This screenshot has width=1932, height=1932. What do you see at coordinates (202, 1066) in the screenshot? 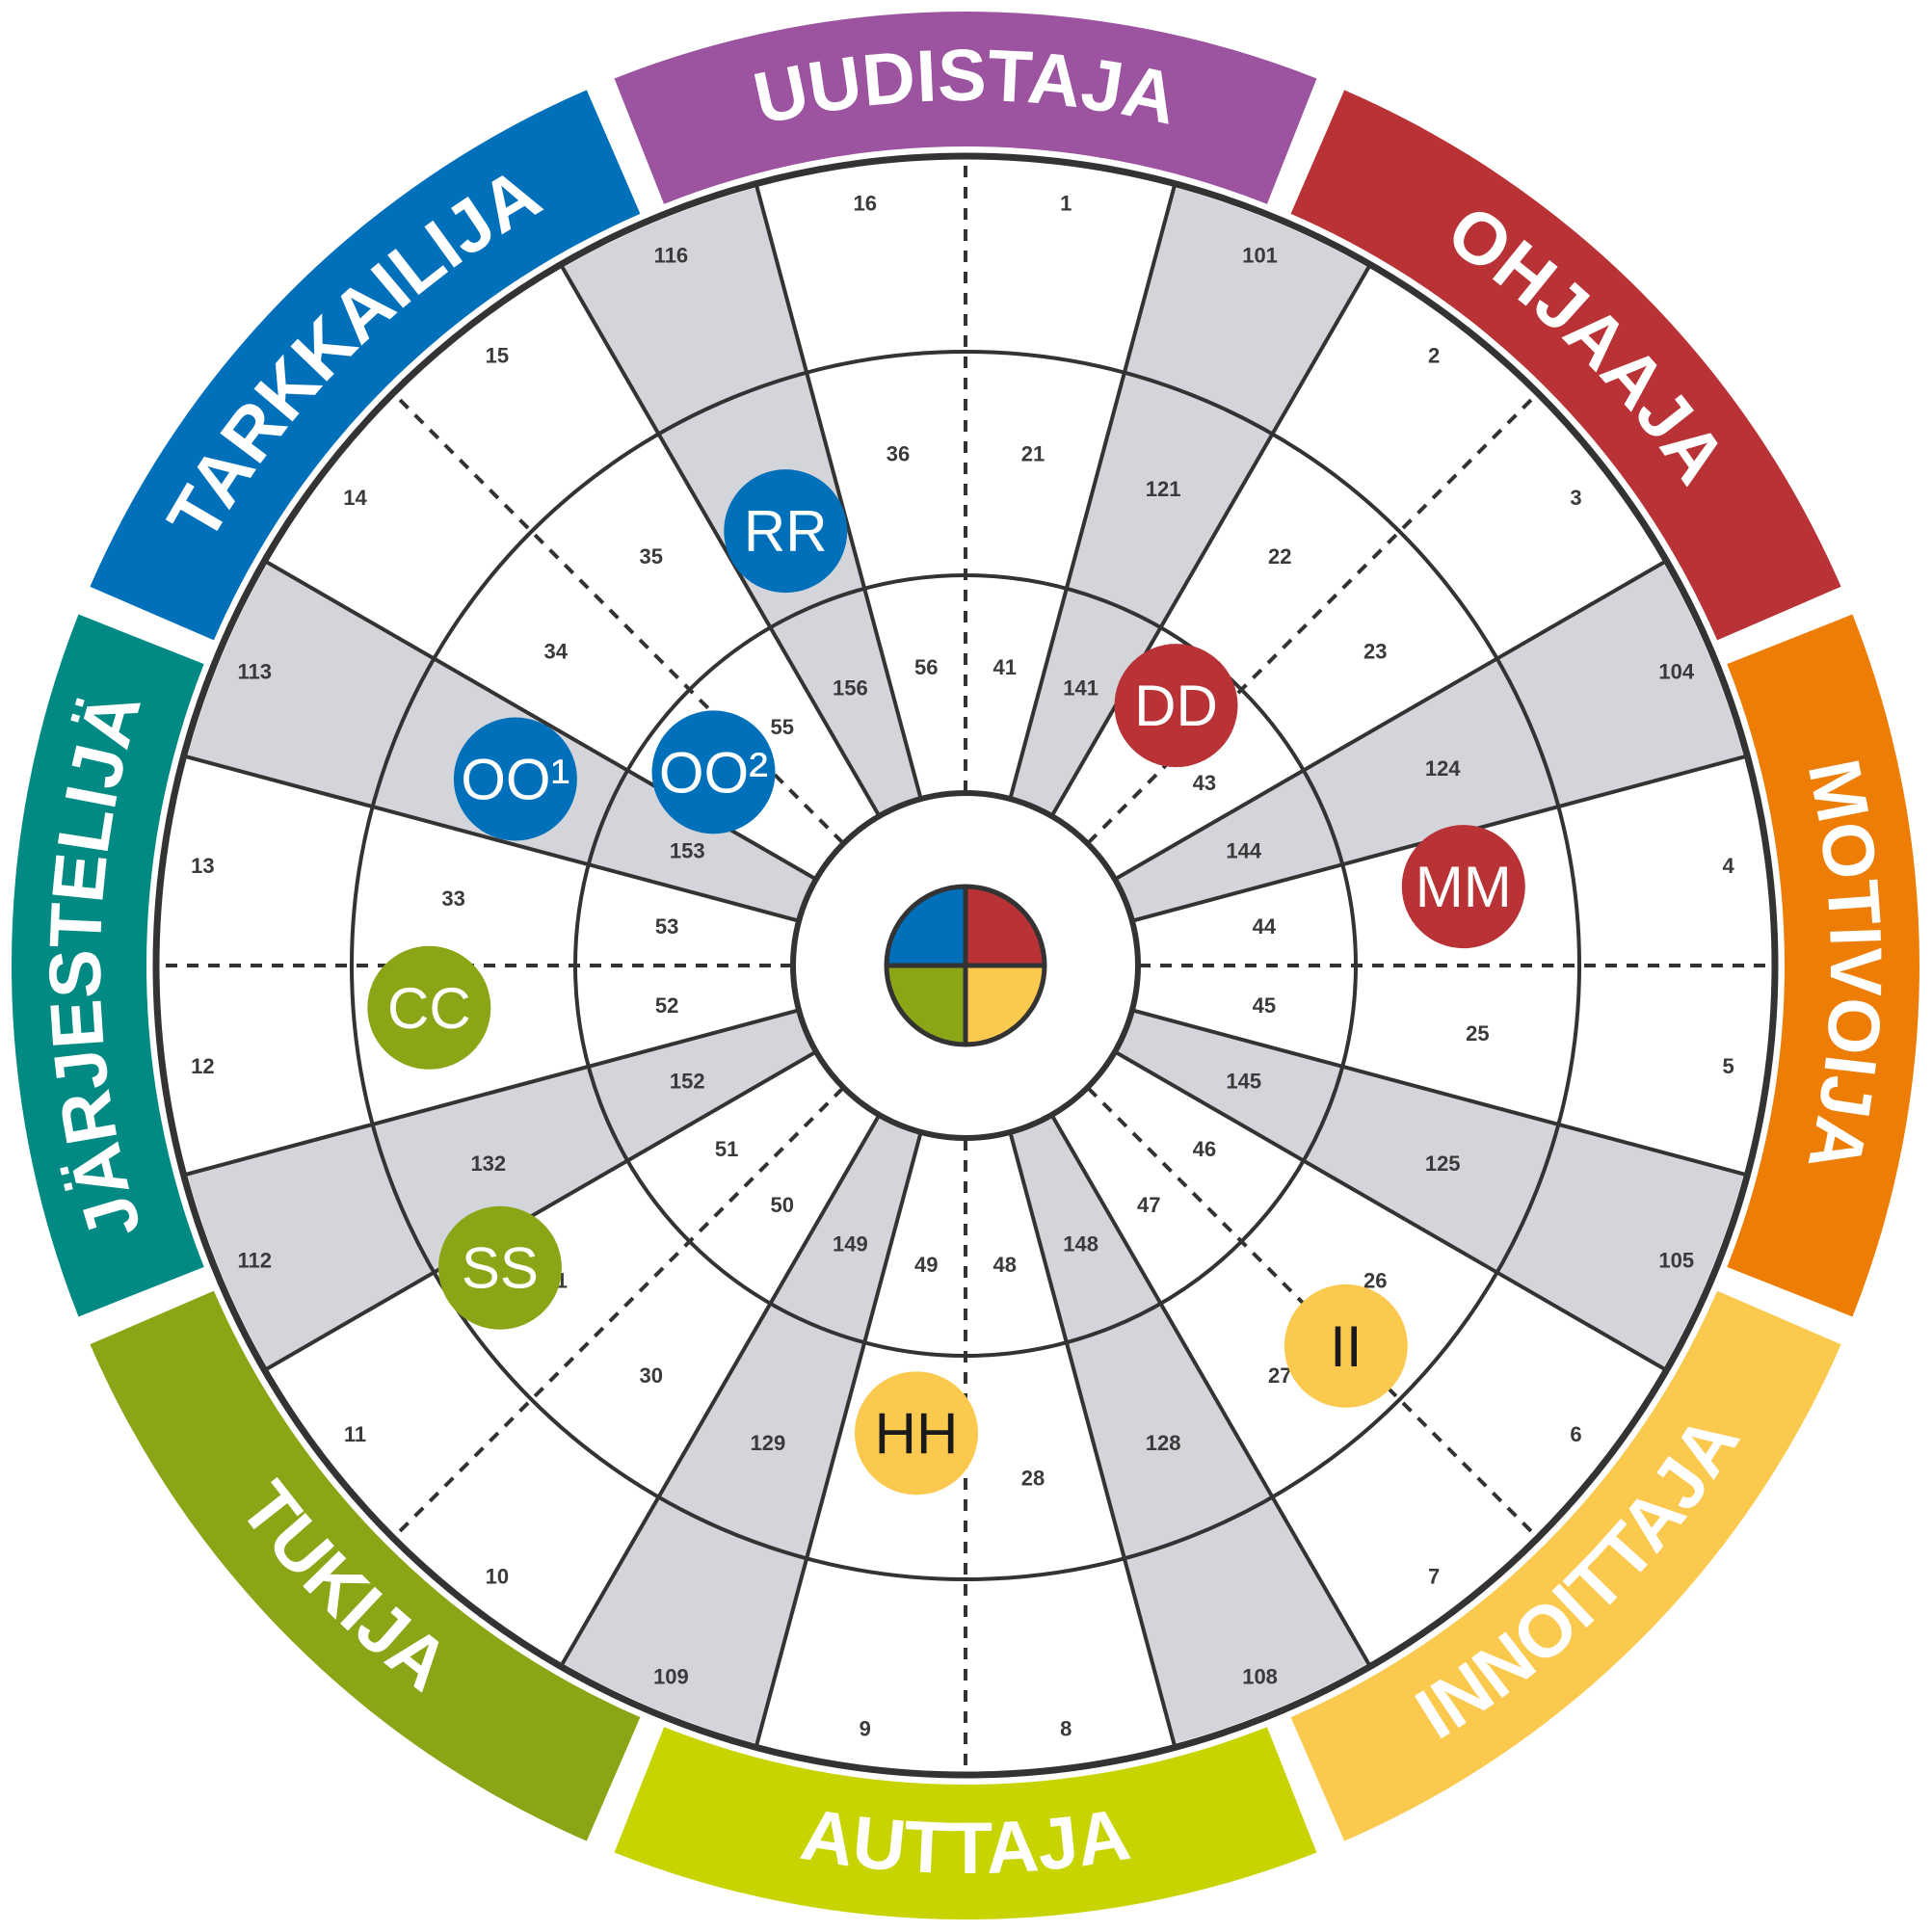
I see `sector-number: 12` at bounding box center [202, 1066].